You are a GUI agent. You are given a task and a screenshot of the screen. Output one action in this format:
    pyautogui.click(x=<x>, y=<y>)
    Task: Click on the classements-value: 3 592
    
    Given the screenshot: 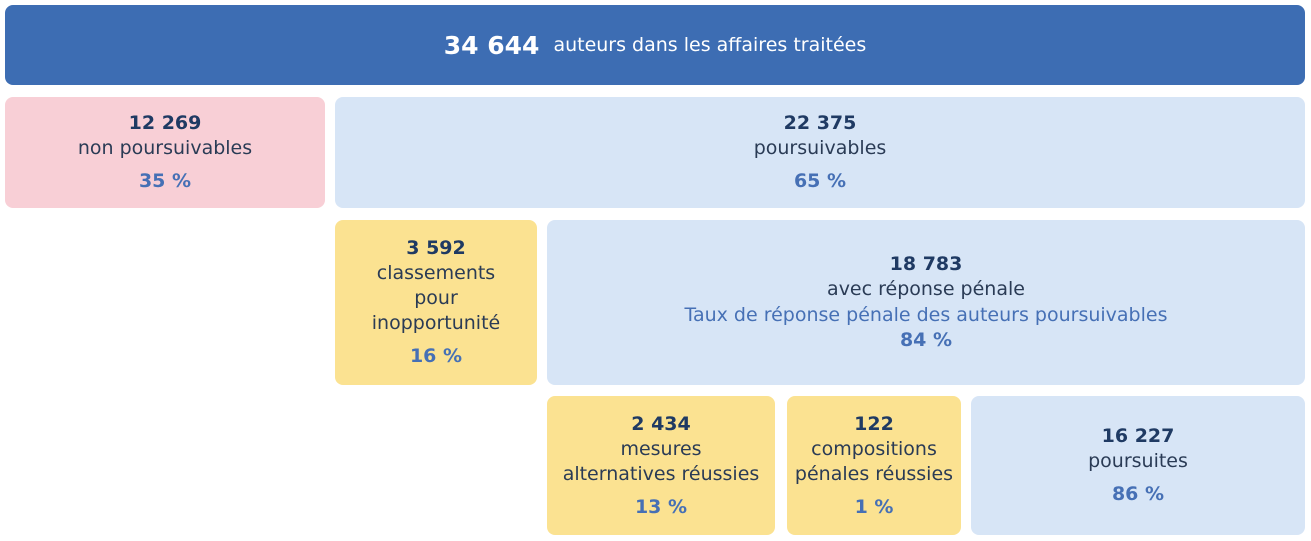 What is the action you would take?
    pyautogui.click(x=436, y=248)
    